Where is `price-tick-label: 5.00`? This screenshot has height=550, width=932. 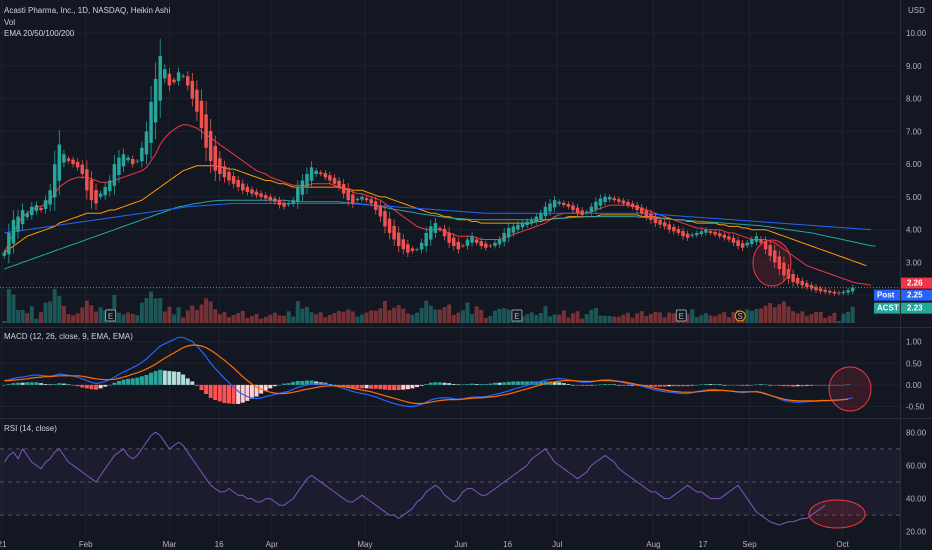 price-tick-label: 5.00 is located at coordinates (914, 197).